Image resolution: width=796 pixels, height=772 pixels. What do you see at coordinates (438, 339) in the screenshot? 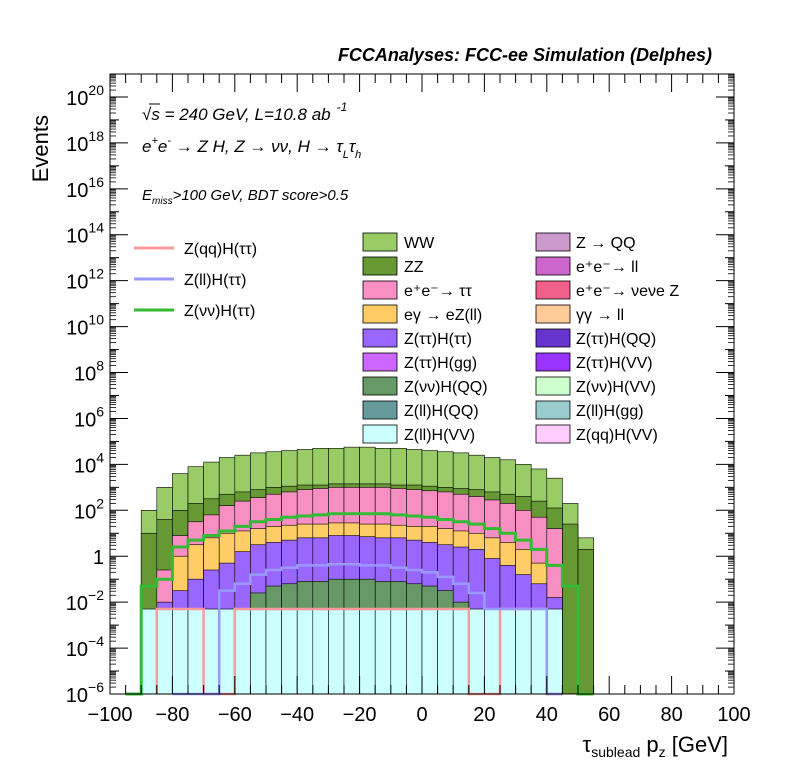
I see `legend-label: Z(ττ)H(ττ)` at bounding box center [438, 339].